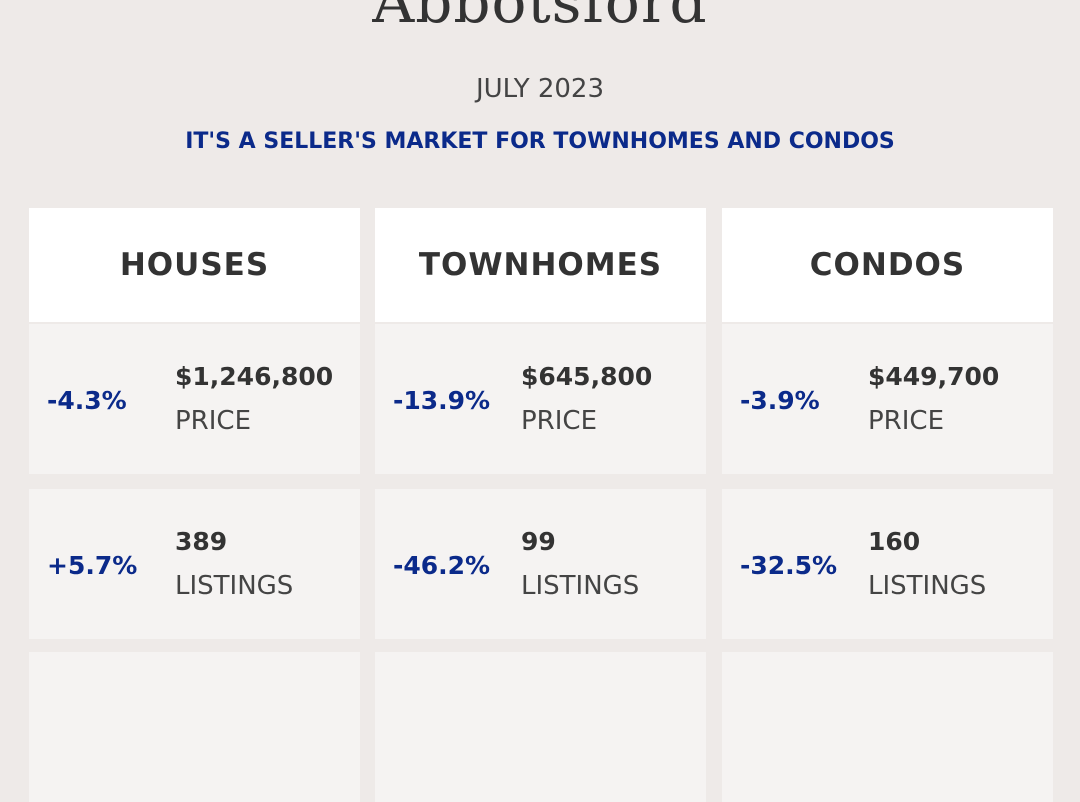 The height and width of the screenshot is (802, 1080). Describe the element at coordinates (887, 399) in the screenshot. I see `stat-card: -3.9% $449,700 PRICE` at that location.